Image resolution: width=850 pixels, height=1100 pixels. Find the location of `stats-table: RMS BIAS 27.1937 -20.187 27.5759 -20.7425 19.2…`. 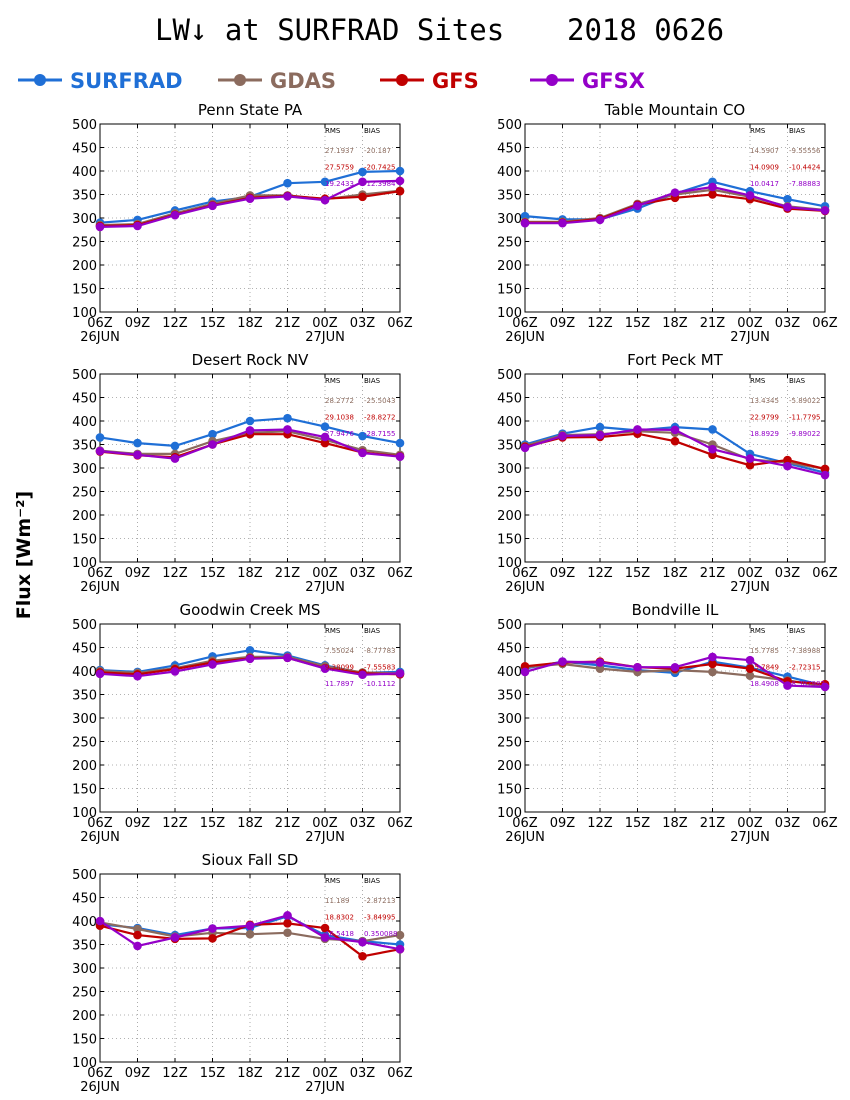

stats-table: RMS BIAS 27.1937 -20.187 27.5759 -20.7425 19.2… is located at coordinates (360, 157).